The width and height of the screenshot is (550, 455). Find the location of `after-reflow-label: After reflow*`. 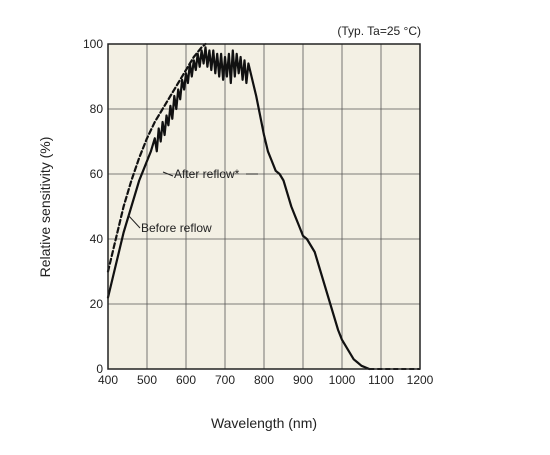

after-reflow-label: After reflow* is located at coordinates (207, 174).